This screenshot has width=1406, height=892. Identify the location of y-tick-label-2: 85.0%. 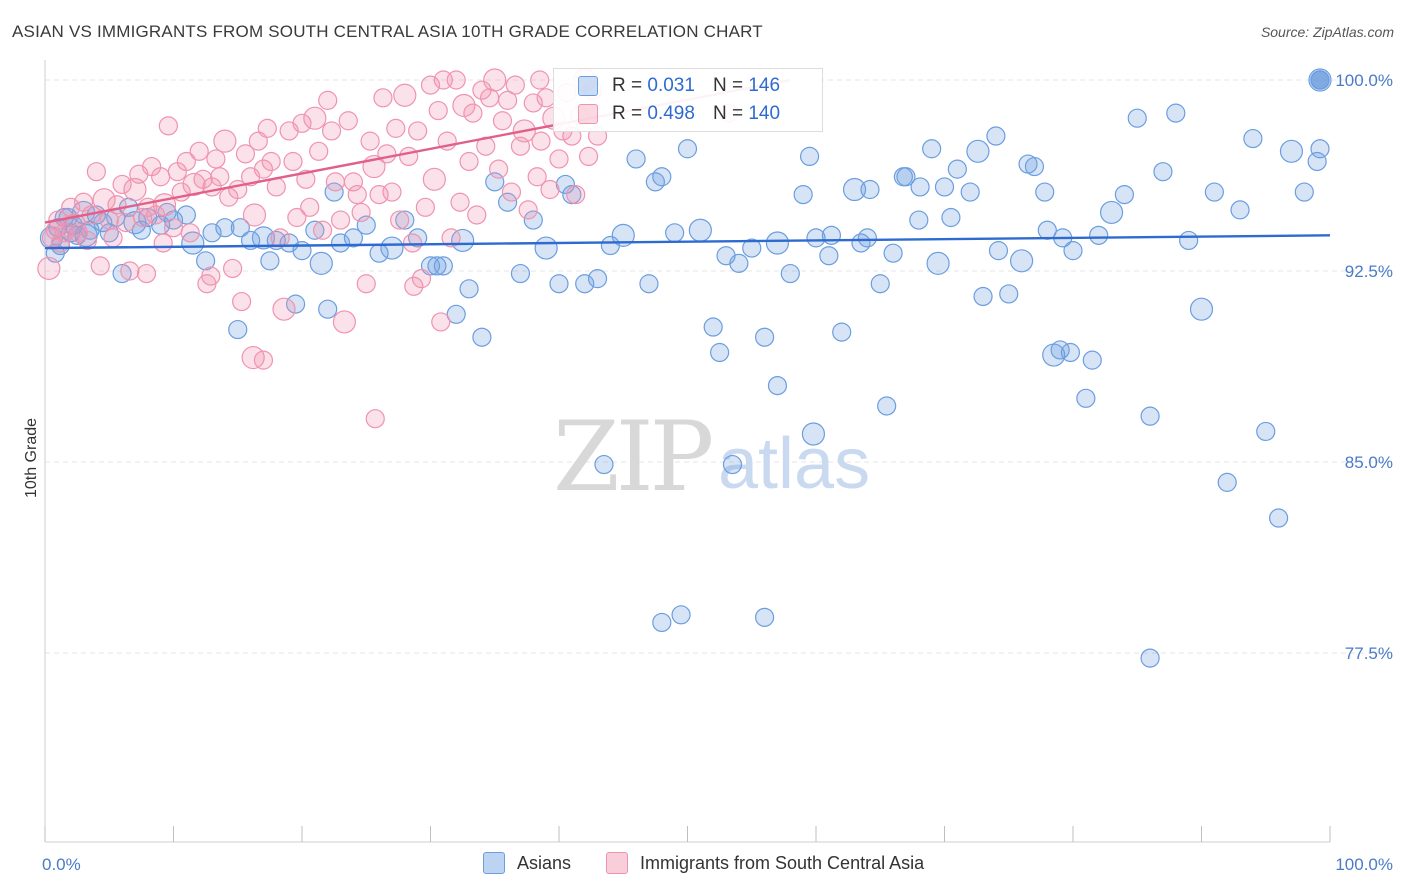
(1369, 462).